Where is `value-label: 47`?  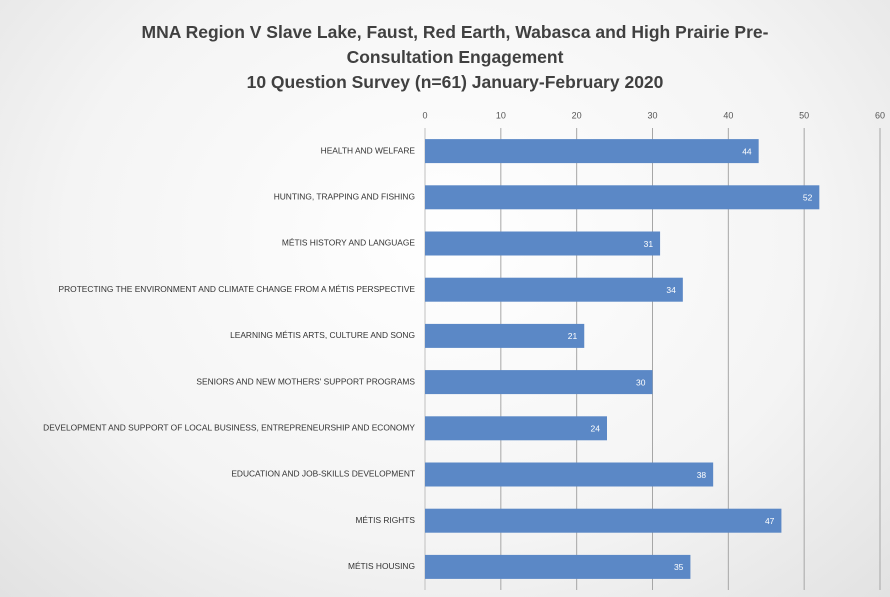
value-label: 47 is located at coordinates (770, 521).